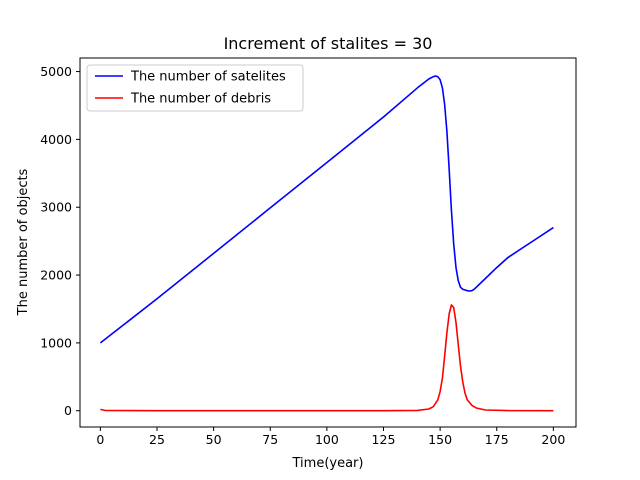 The width and height of the screenshot is (640, 480). Describe the element at coordinates (200, 99) in the screenshot. I see `legend-label-1: The number of debris` at that location.